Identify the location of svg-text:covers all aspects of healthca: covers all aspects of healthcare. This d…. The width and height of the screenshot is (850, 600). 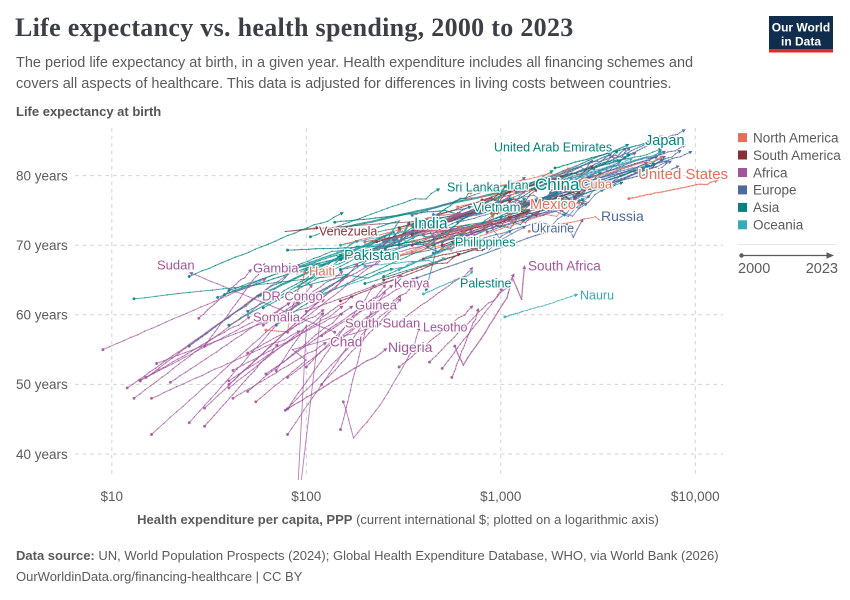
(344, 84).